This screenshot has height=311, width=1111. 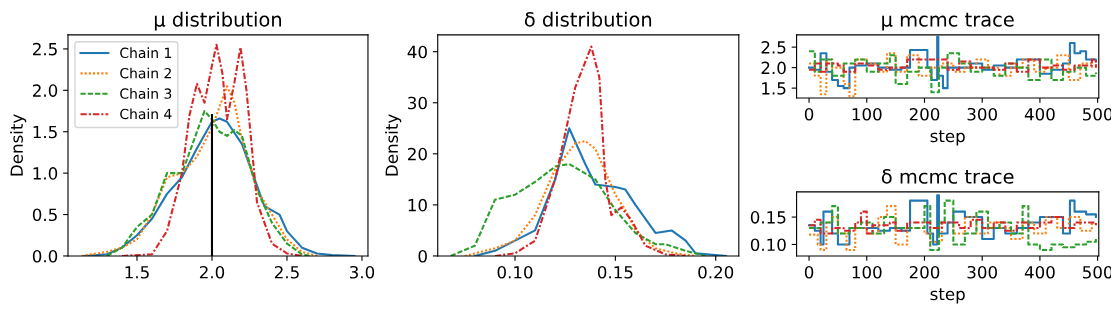 What do you see at coordinates (286, 272) in the screenshot?
I see `x-tick-label: 2.5` at bounding box center [286, 272].